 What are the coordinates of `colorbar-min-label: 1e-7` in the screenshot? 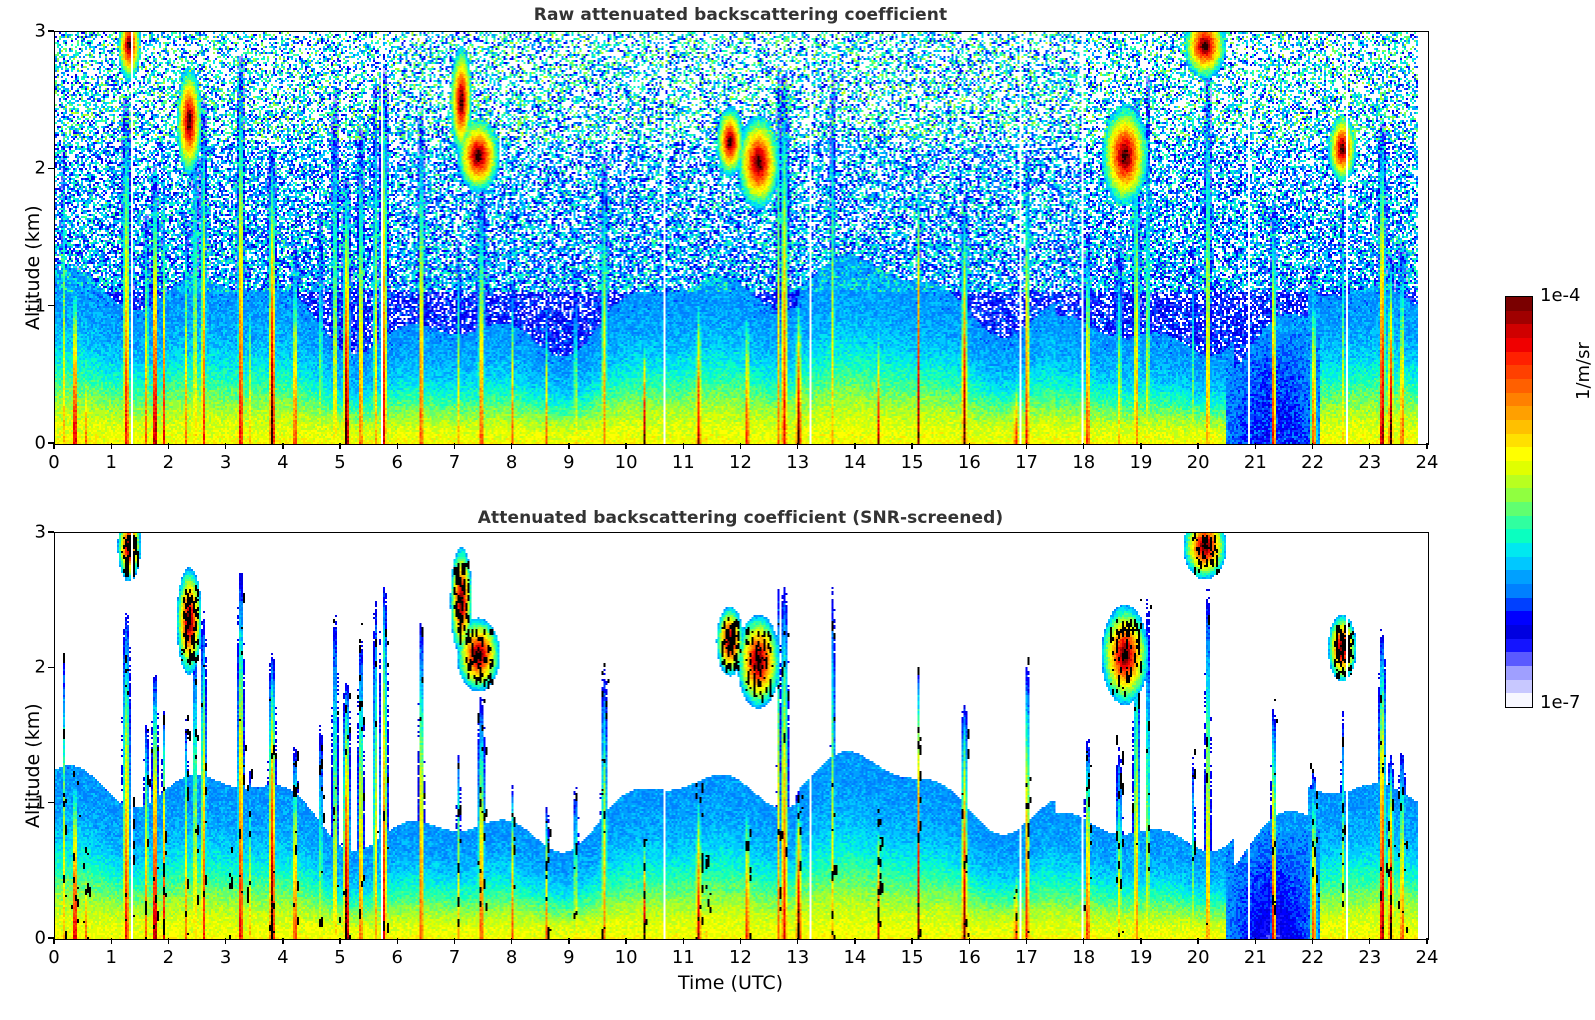 It's located at (1560, 702).